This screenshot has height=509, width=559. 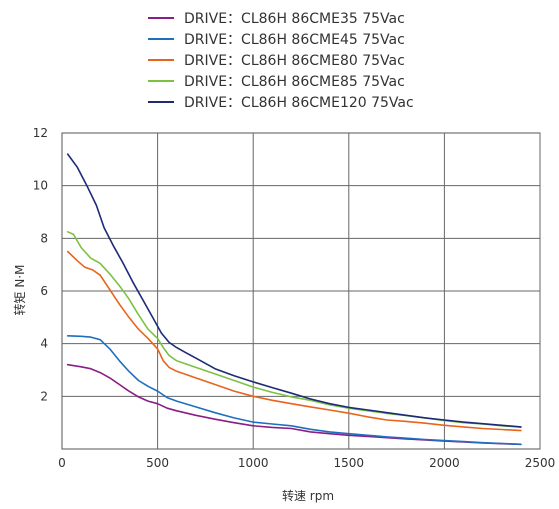 I want to click on x-tick-label: 1500, so click(x=349, y=463).